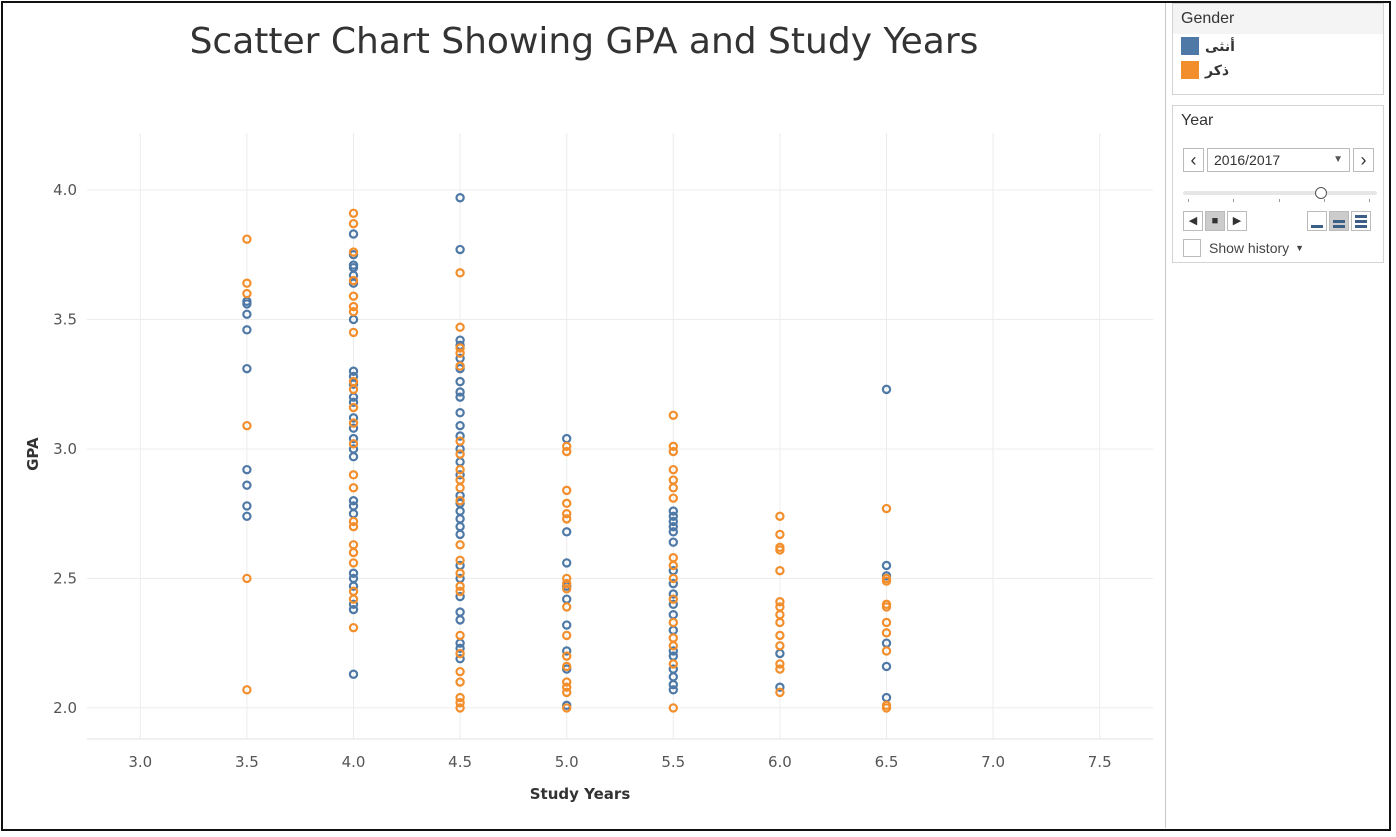 This screenshot has height=837, width=1396. I want to click on legend-item-male: ذكر, so click(1278, 70).